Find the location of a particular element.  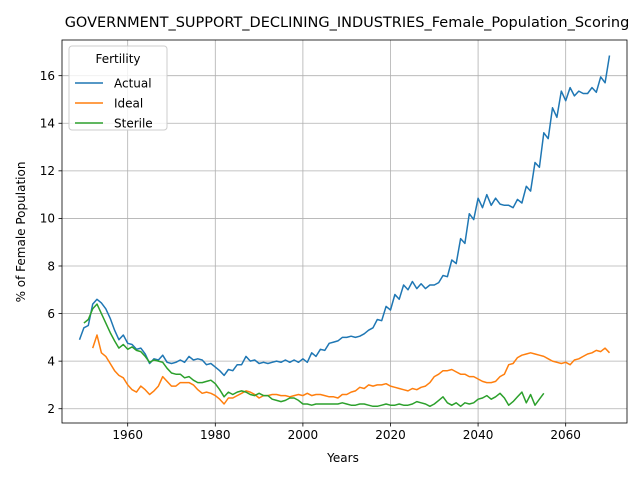

y-tick-label: 2 is located at coordinates (51, 409).